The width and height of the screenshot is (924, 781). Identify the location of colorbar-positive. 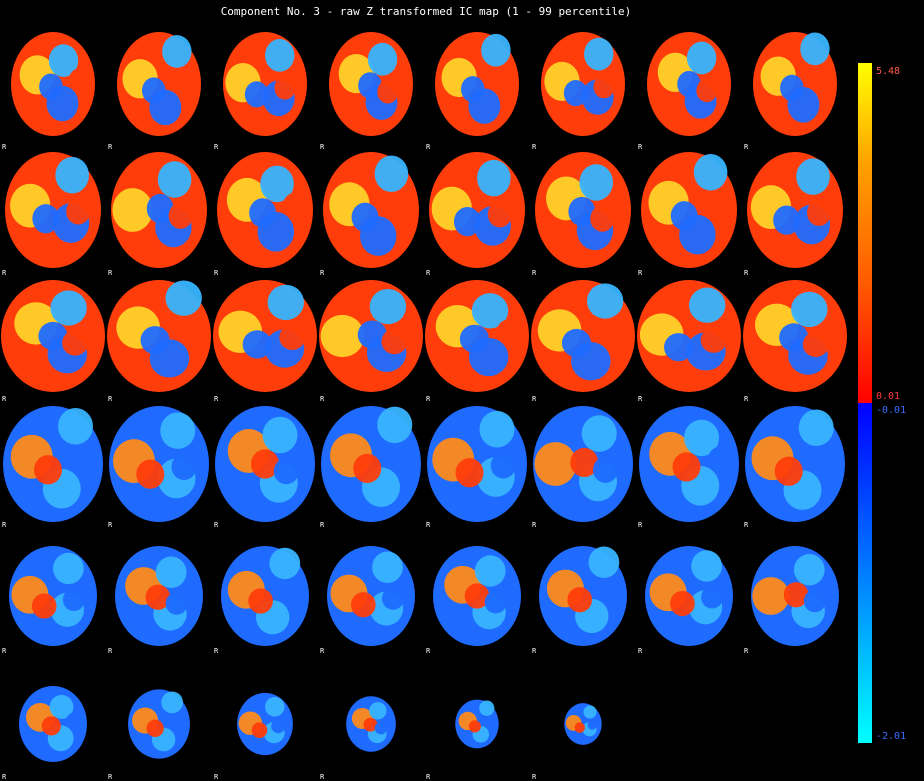
(865, 233).